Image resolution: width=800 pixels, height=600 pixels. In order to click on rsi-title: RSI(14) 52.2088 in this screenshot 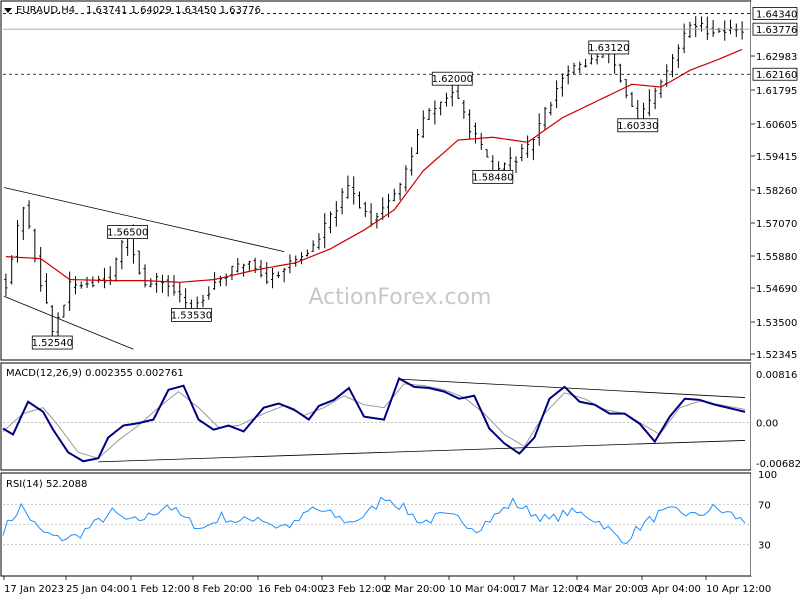, I will do `click(46, 484)`.